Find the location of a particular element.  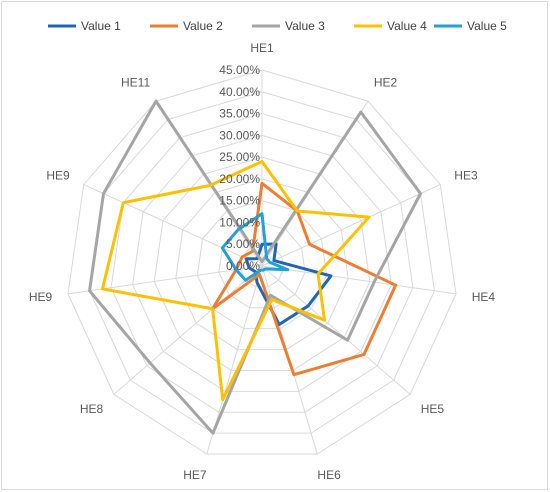

legend-label-2: Value 2 is located at coordinates (203, 26).